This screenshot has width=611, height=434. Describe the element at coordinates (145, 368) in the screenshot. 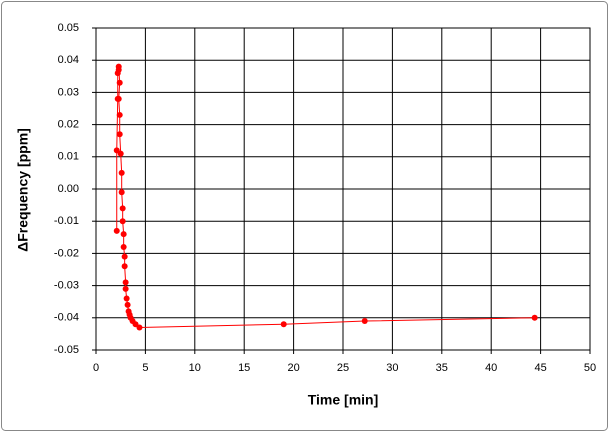

I see `x-tick-label: 5` at that location.